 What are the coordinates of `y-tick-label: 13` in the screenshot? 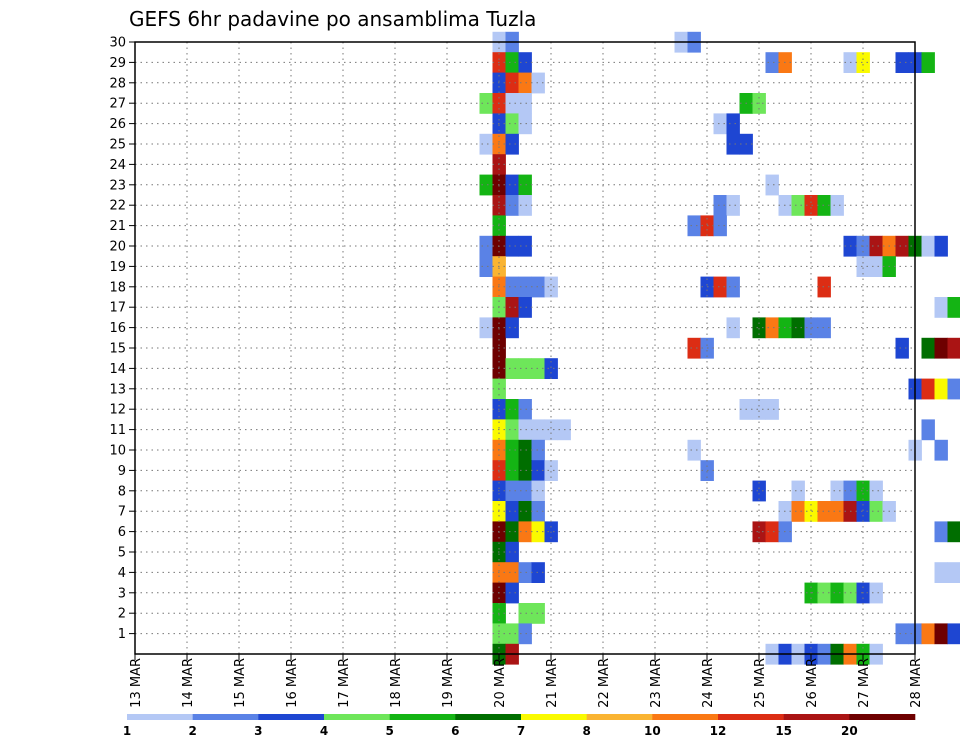 It's located at (117, 389).